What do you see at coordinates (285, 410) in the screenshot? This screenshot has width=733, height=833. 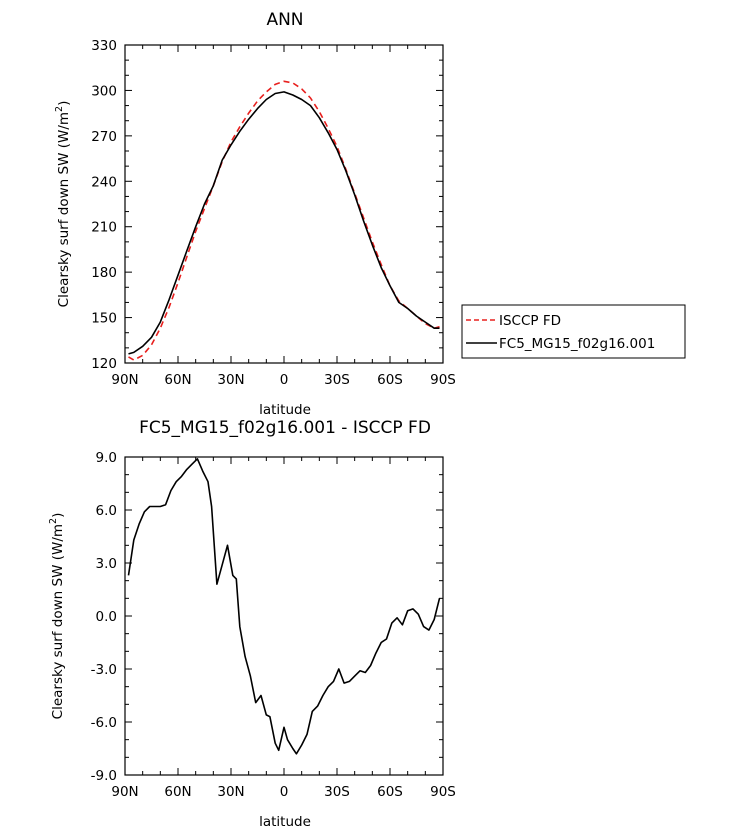 I see `top-chart-xlabel: latitude` at bounding box center [285, 410].